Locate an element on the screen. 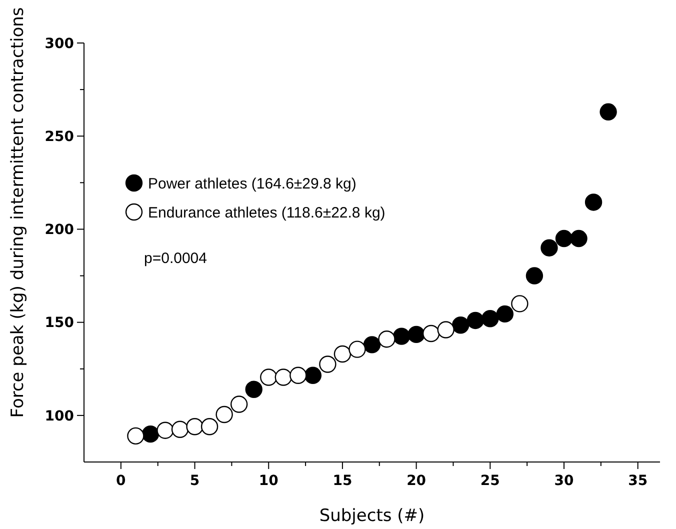 Image resolution: width=676 pixels, height=529 pixels. y-tick-label: 100 is located at coordinates (59, 416).